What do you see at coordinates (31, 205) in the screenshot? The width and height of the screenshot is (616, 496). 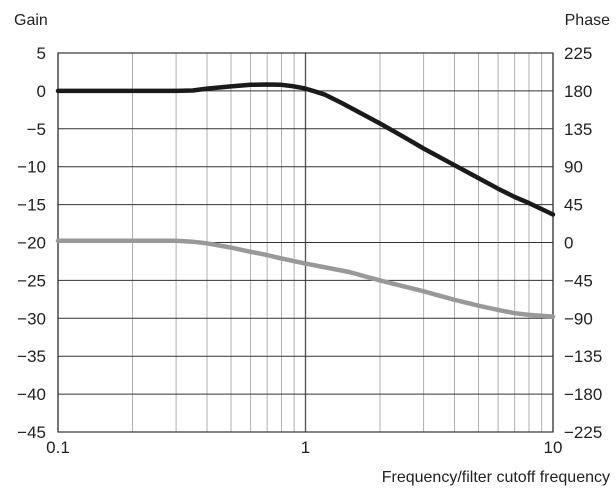 I see `left-tick-label: −15` at bounding box center [31, 205].